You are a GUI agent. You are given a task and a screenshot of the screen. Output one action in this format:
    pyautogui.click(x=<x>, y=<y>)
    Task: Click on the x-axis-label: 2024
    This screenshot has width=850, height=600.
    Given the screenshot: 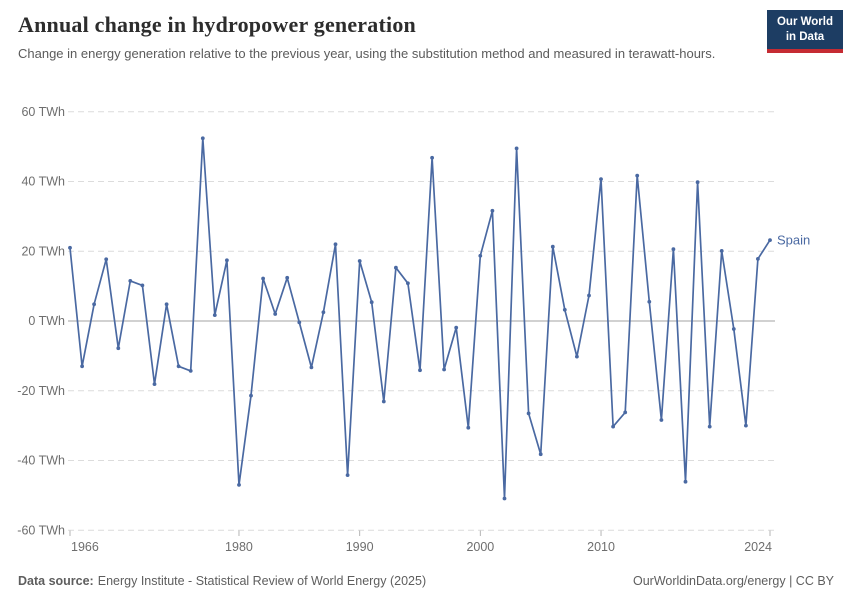 What is the action you would take?
    pyautogui.click(x=758, y=547)
    